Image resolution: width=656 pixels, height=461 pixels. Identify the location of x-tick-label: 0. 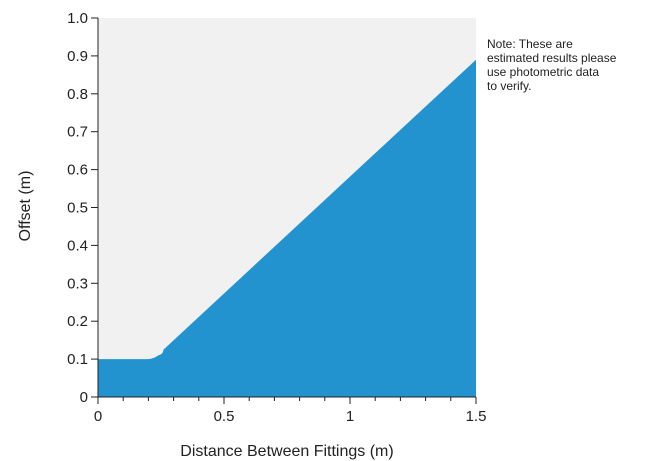
(98, 416).